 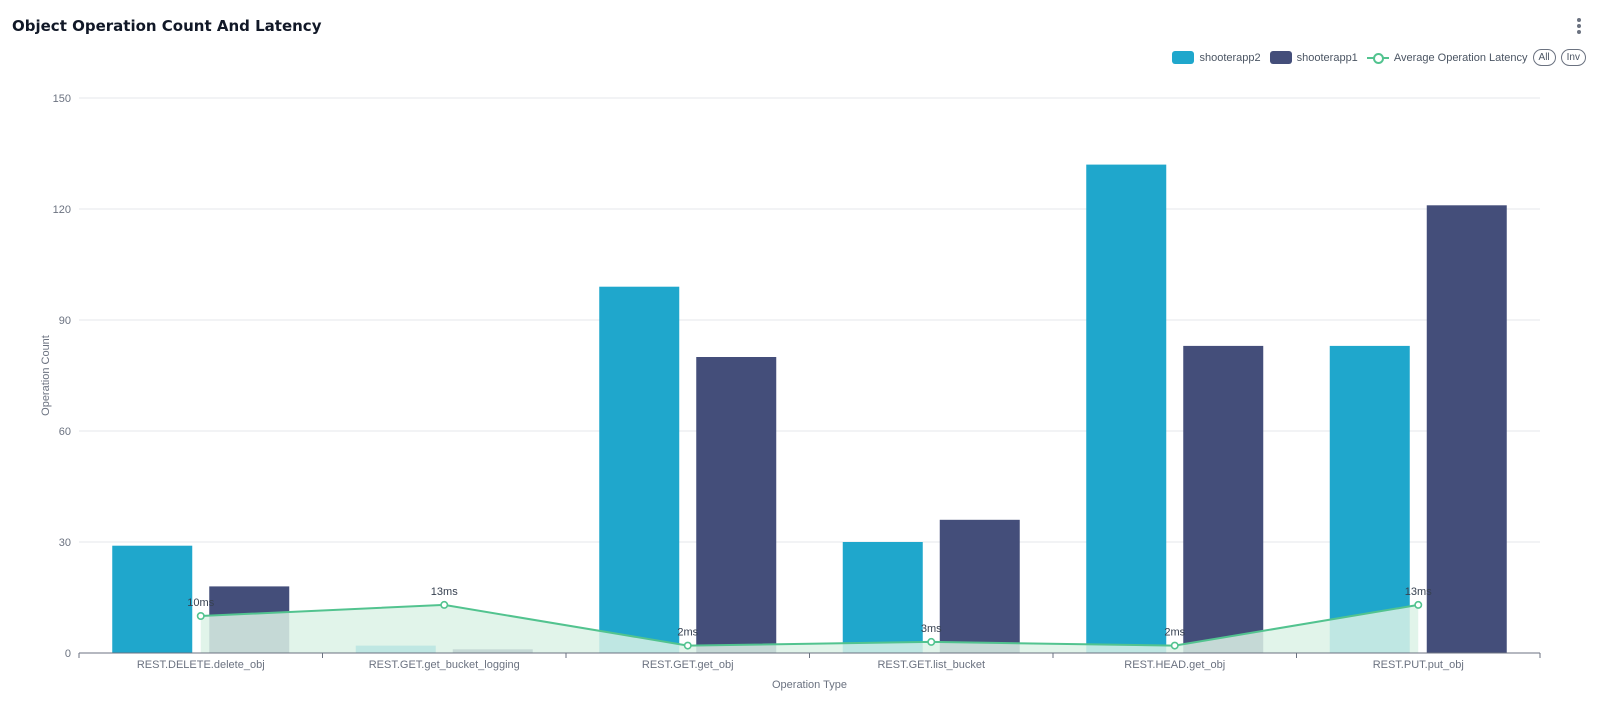 What do you see at coordinates (1327, 57) in the screenshot?
I see `legend-label-shooterapp1: shooterapp1` at bounding box center [1327, 57].